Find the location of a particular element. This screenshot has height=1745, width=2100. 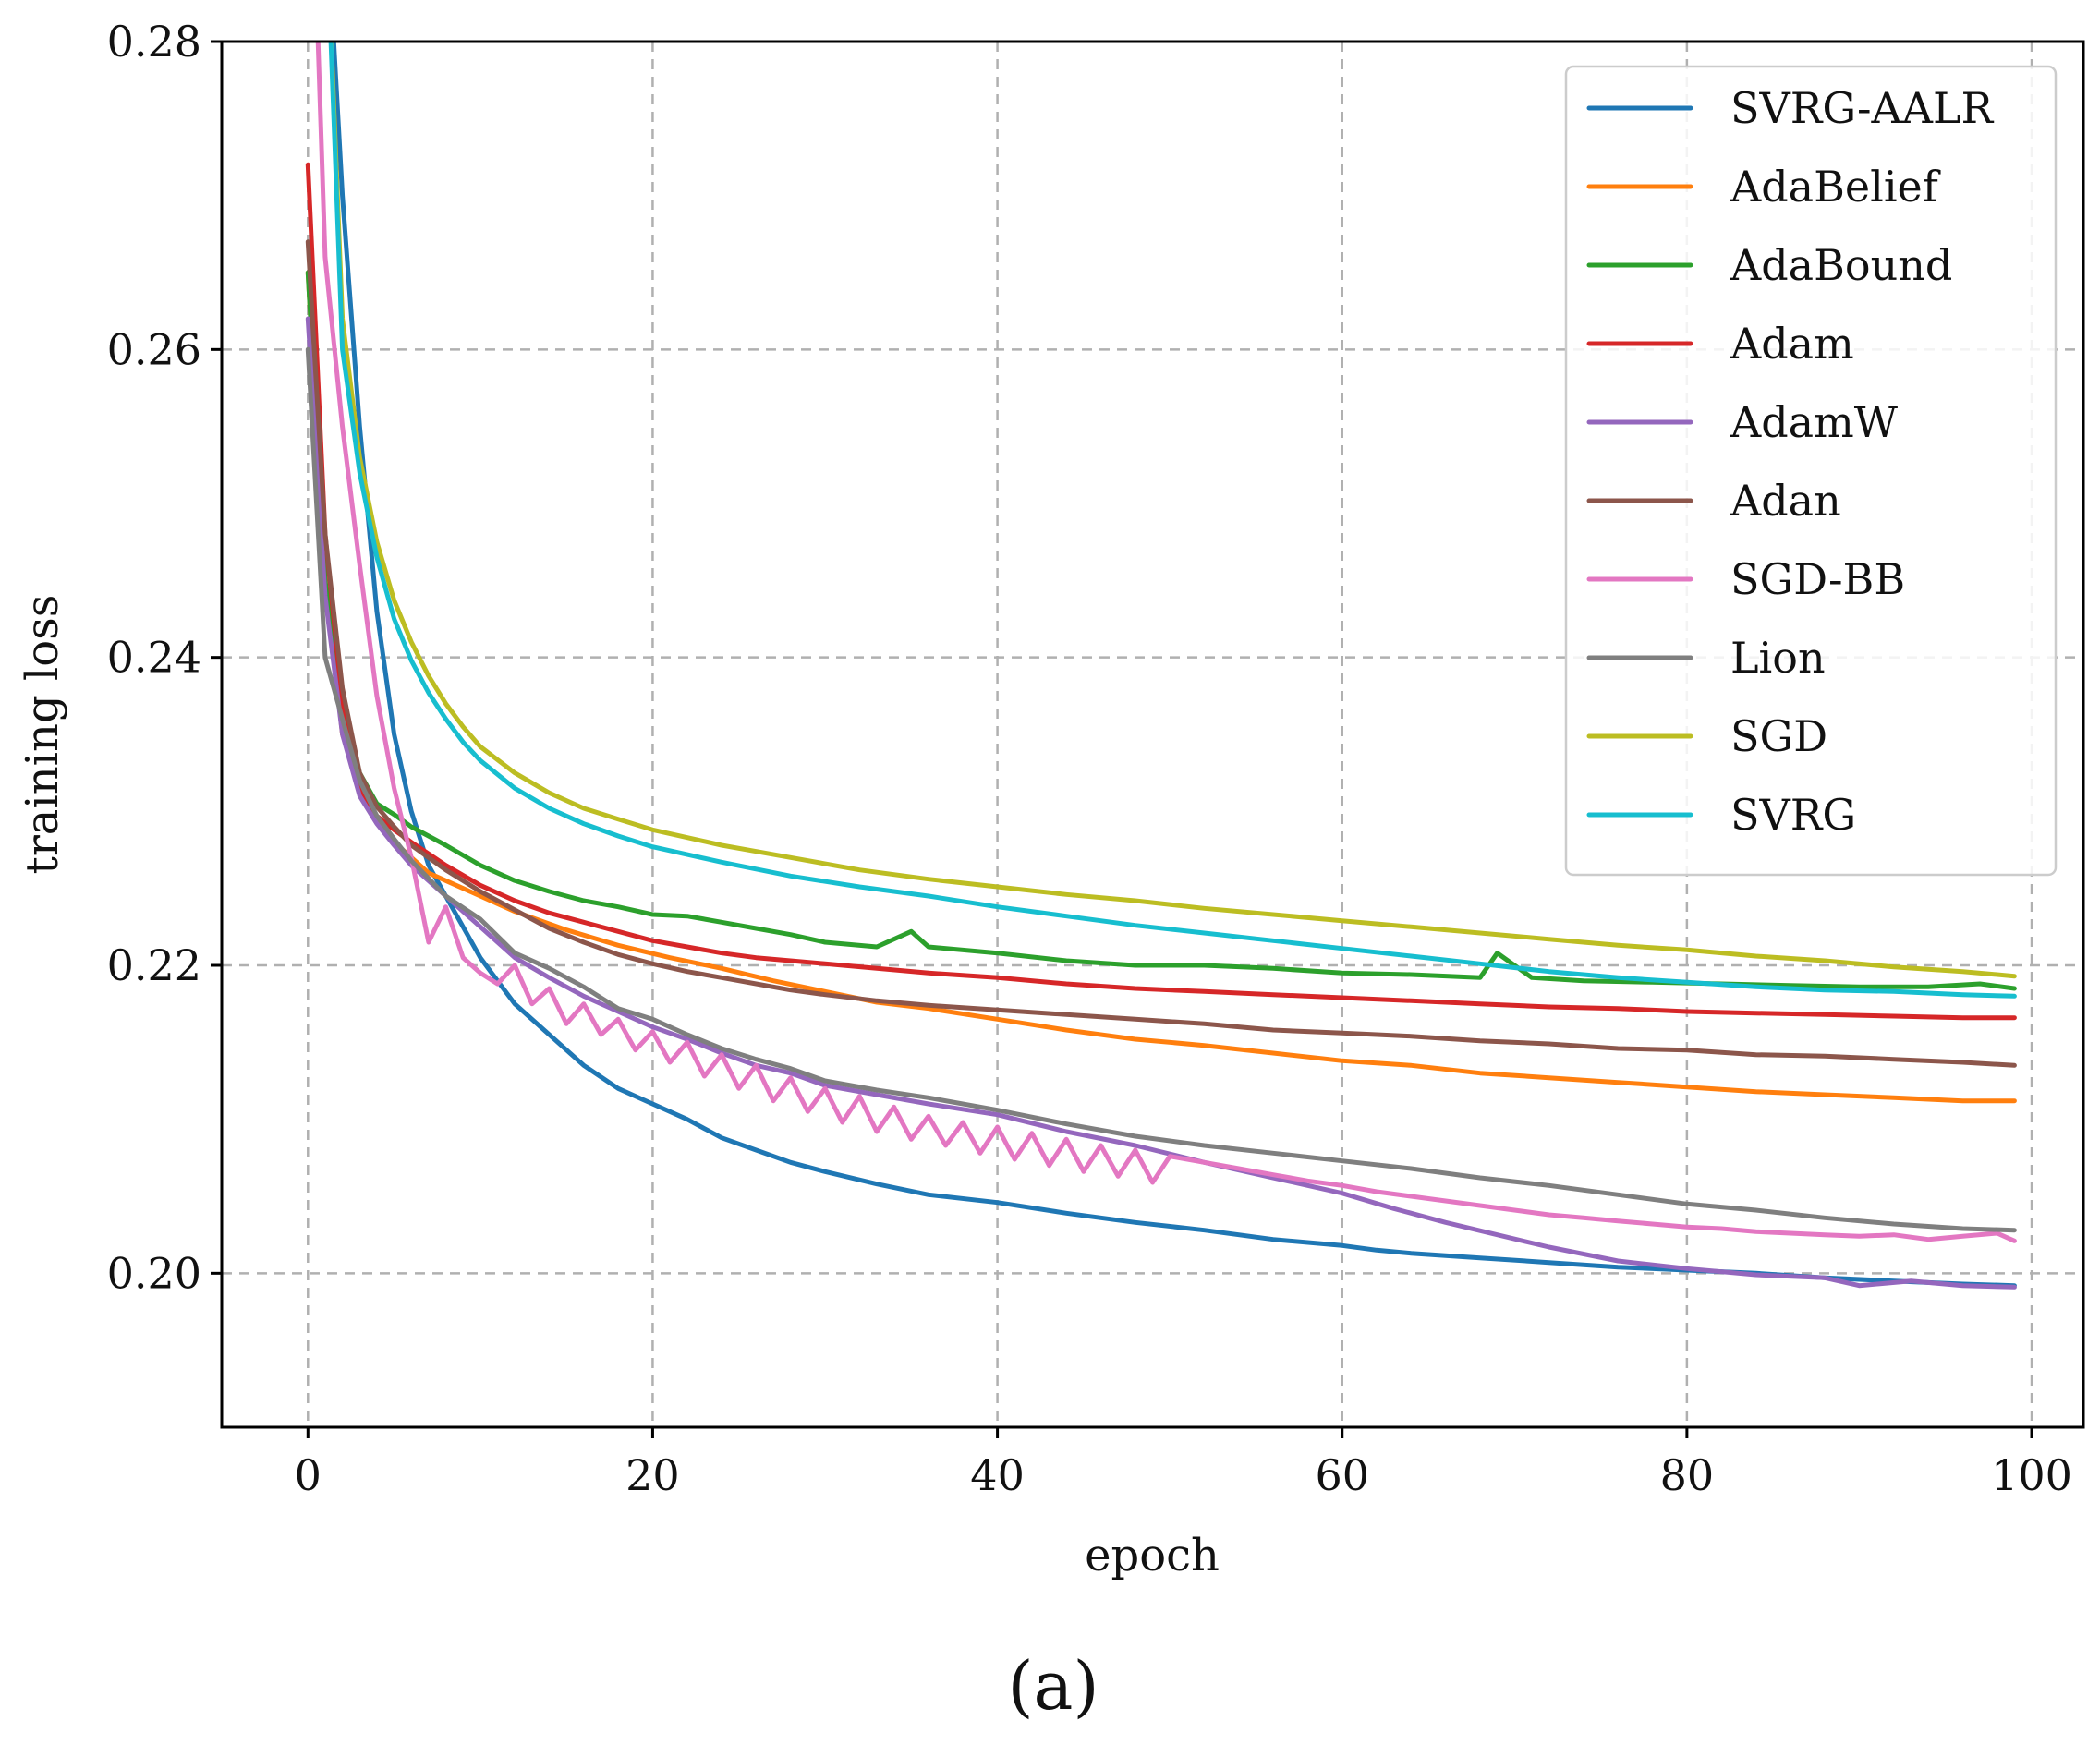

x-tick-label: 0 is located at coordinates (308, 1475).